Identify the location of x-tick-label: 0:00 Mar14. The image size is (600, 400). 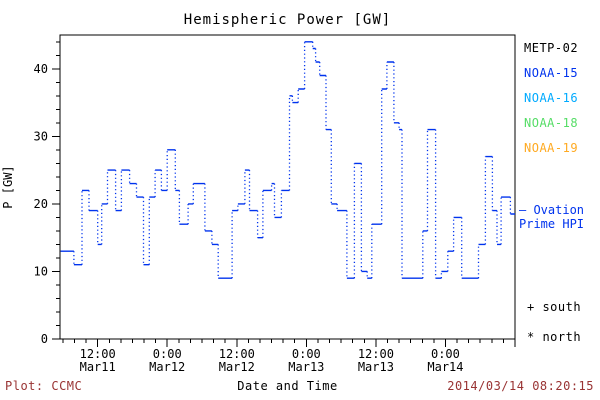
(445, 360).